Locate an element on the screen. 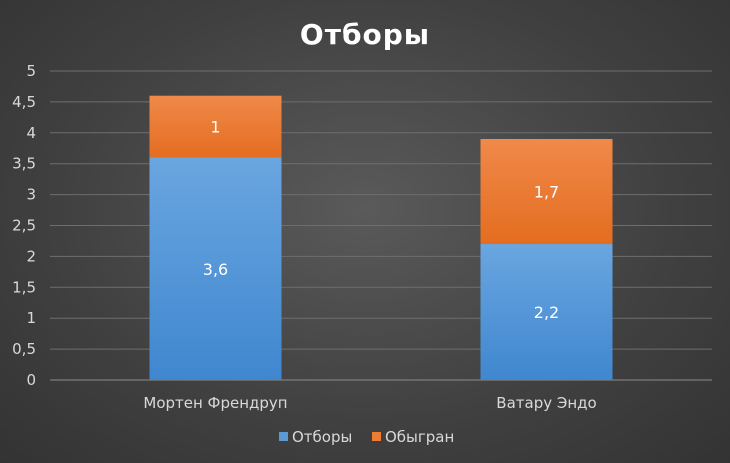 The image size is (730, 463). legend-label: Обыгран is located at coordinates (419, 437).